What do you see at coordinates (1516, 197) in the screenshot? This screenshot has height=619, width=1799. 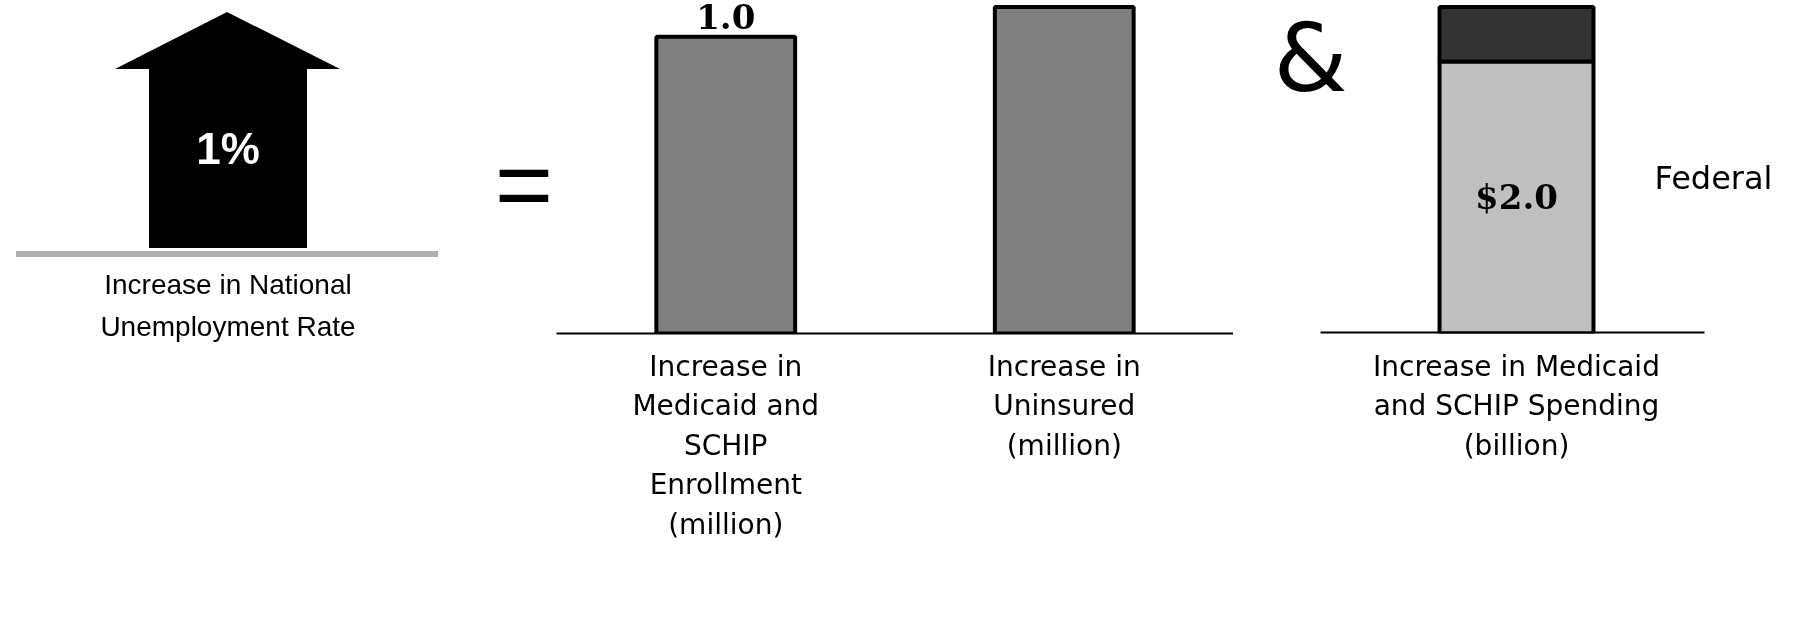 I see `data-label: $2.0` at bounding box center [1516, 197].